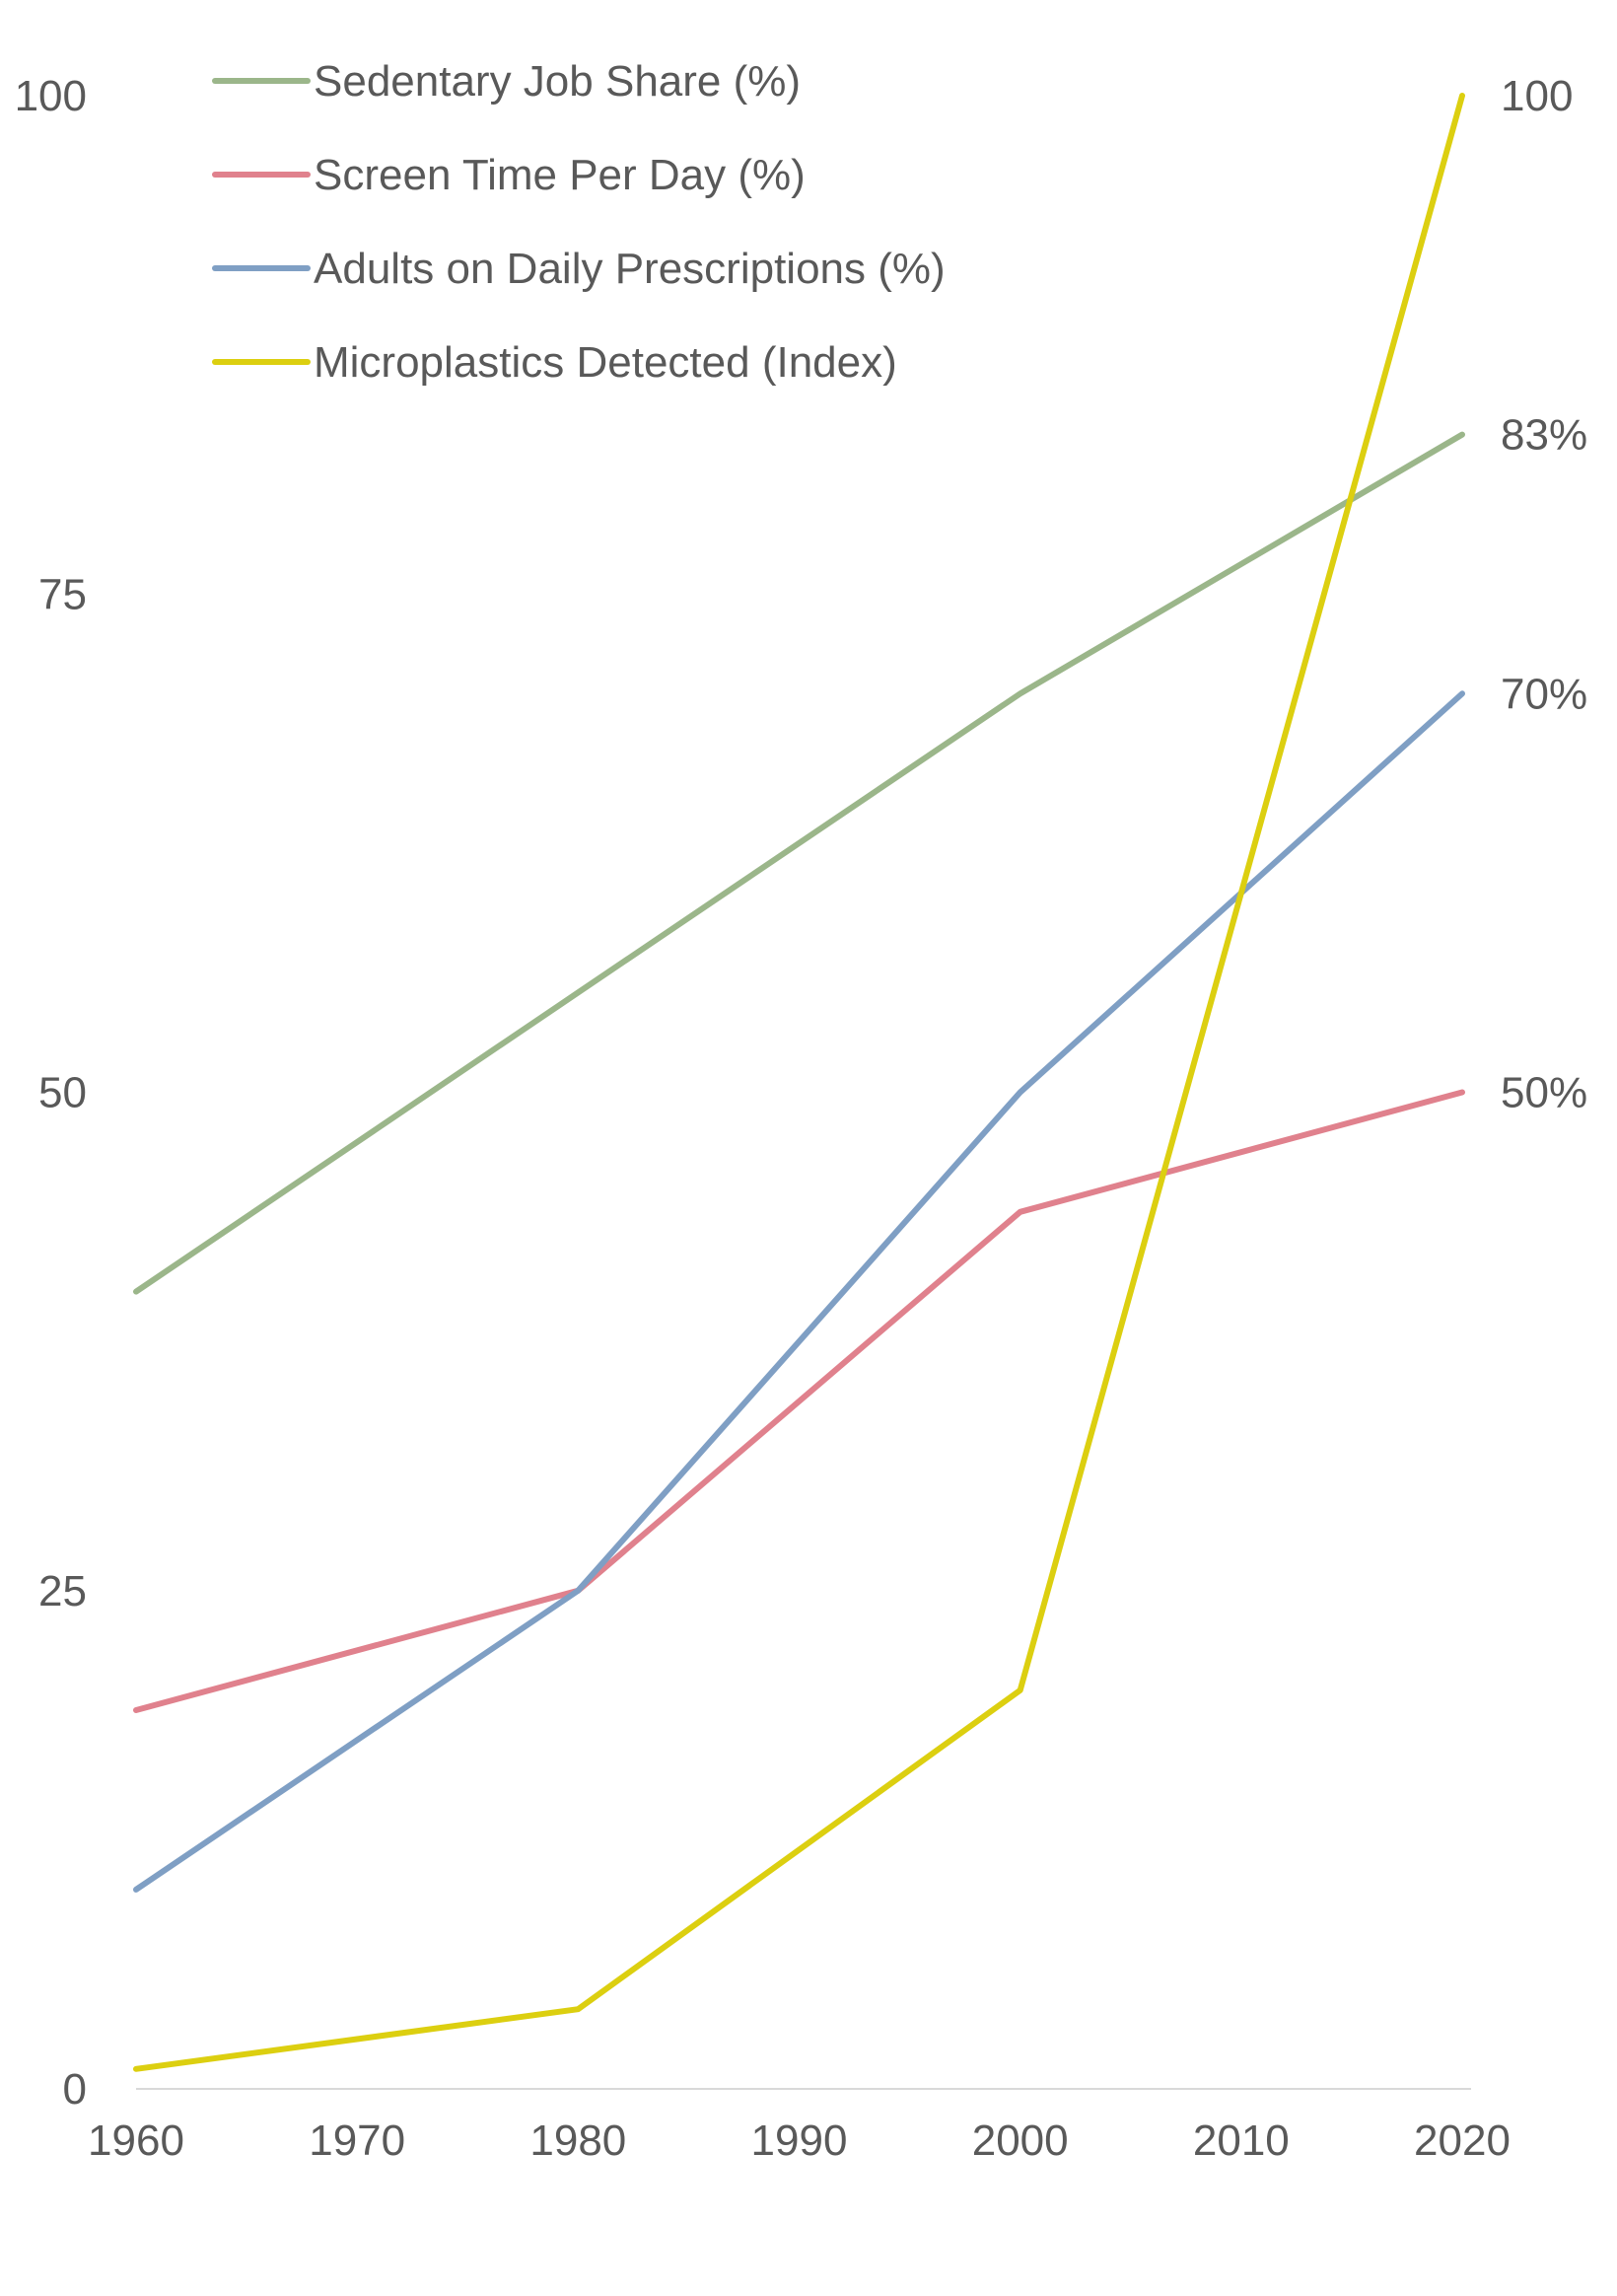  I want to click on x-tick-label: 1980, so click(577, 2141).